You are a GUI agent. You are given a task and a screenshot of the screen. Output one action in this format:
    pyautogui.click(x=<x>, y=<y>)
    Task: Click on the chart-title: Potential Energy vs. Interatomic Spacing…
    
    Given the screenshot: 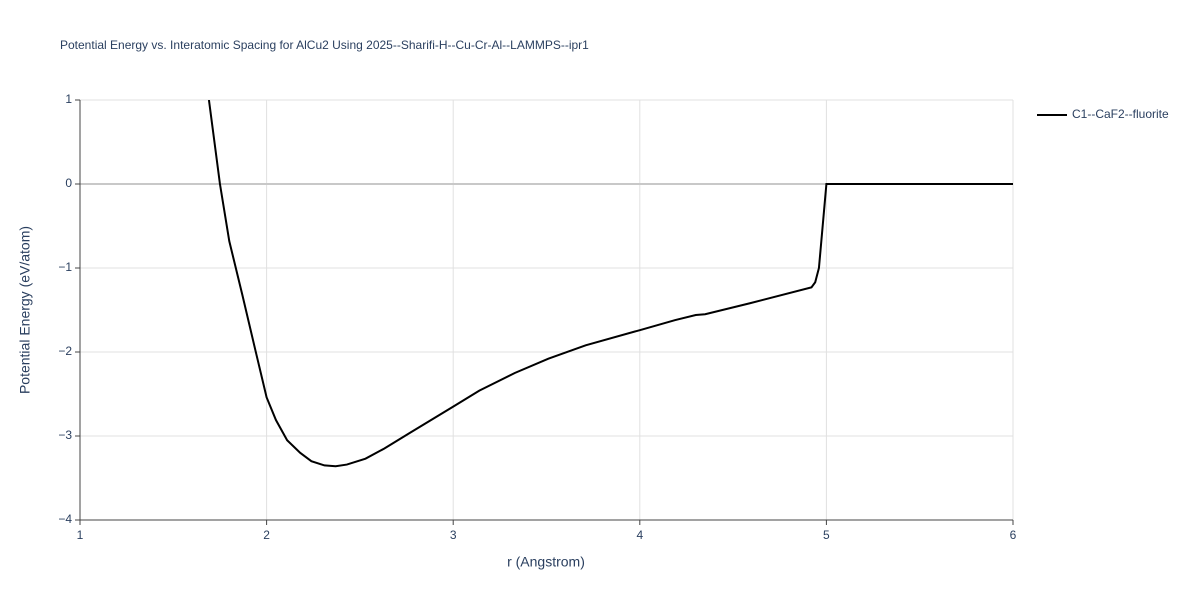 What is the action you would take?
    pyautogui.click(x=324, y=45)
    